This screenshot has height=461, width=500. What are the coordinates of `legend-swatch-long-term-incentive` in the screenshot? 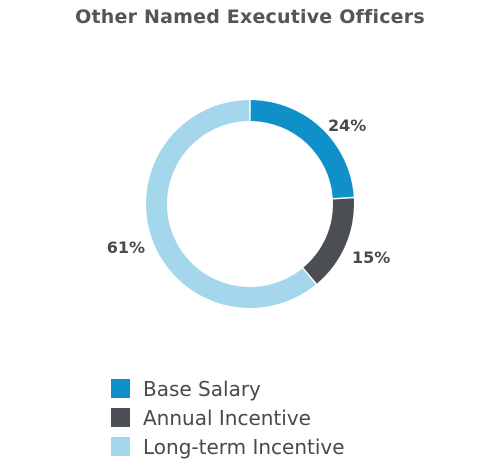 It's located at (120, 446).